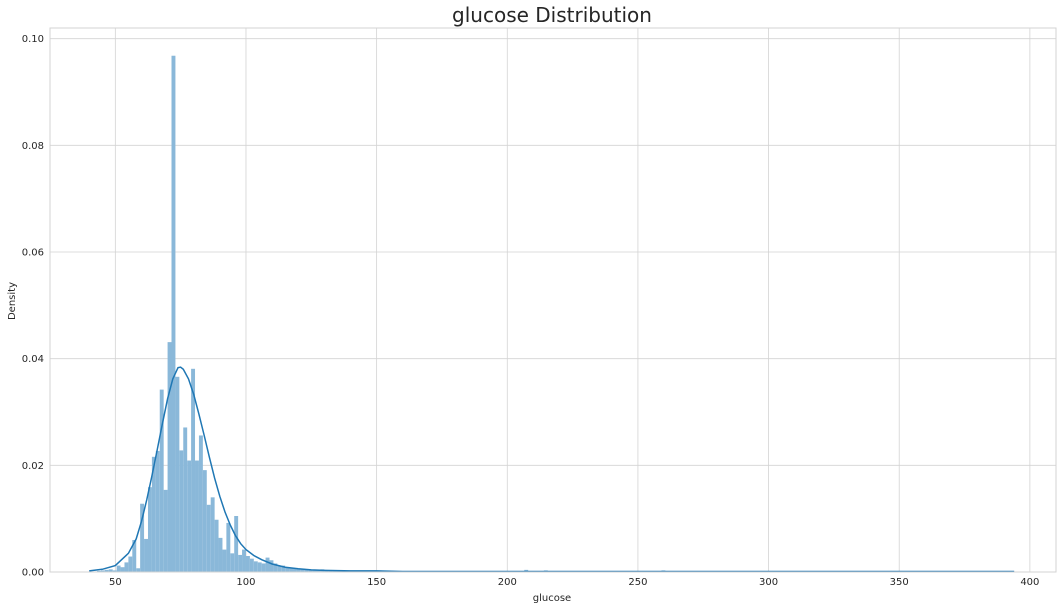 This screenshot has width=1061, height=610. I want to click on x-tick-label: 400, so click(1029, 582).